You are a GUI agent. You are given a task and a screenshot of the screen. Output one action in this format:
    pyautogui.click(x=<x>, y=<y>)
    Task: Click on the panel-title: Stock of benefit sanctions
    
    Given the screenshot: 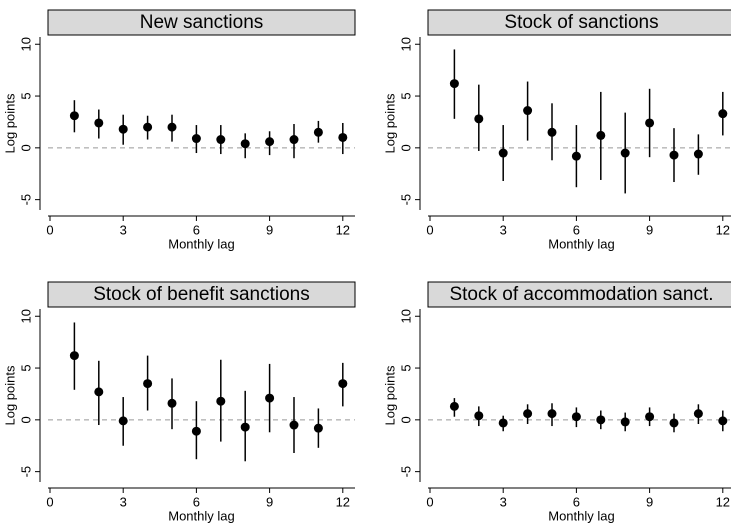 What is the action you would take?
    pyautogui.click(x=201, y=294)
    